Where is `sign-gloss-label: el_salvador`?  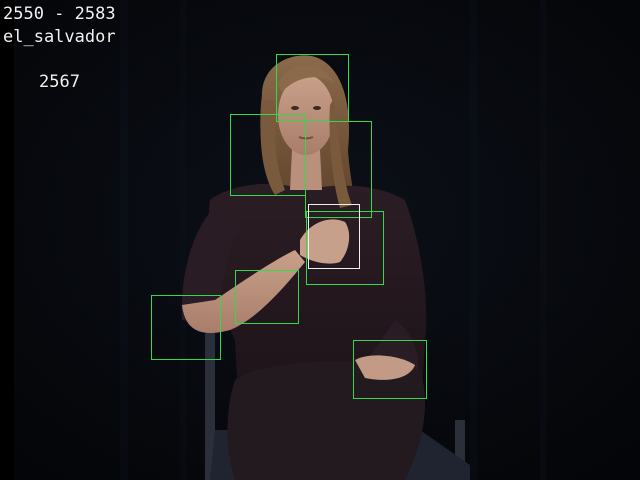
sign-gloss-label: el_salvador is located at coordinates (59, 37).